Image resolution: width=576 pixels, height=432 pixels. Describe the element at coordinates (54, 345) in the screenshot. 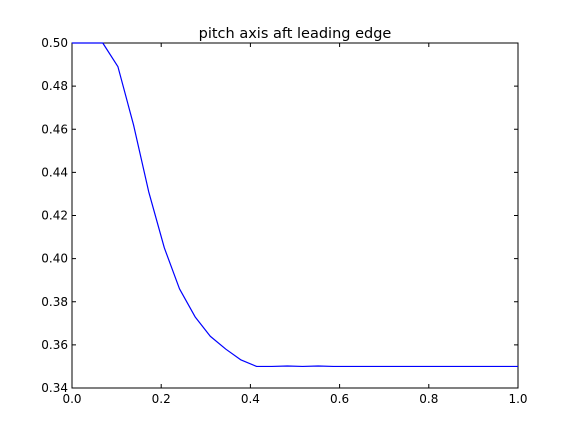

I see `y-tick-label: 0.36` at that location.